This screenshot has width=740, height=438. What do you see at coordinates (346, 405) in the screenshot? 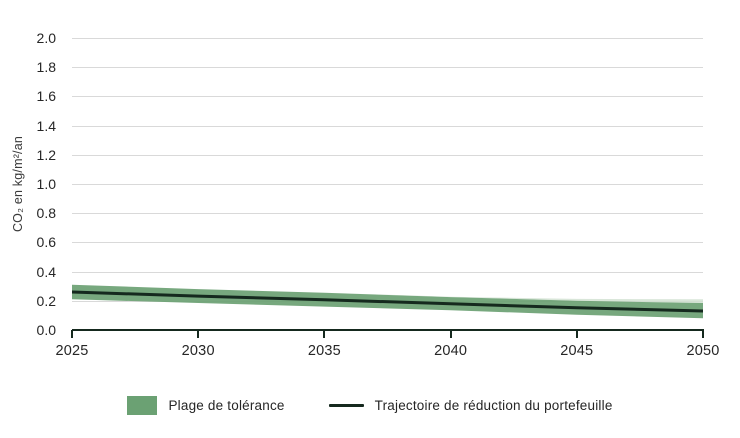
I see `trajectory-line-swatch` at bounding box center [346, 405].